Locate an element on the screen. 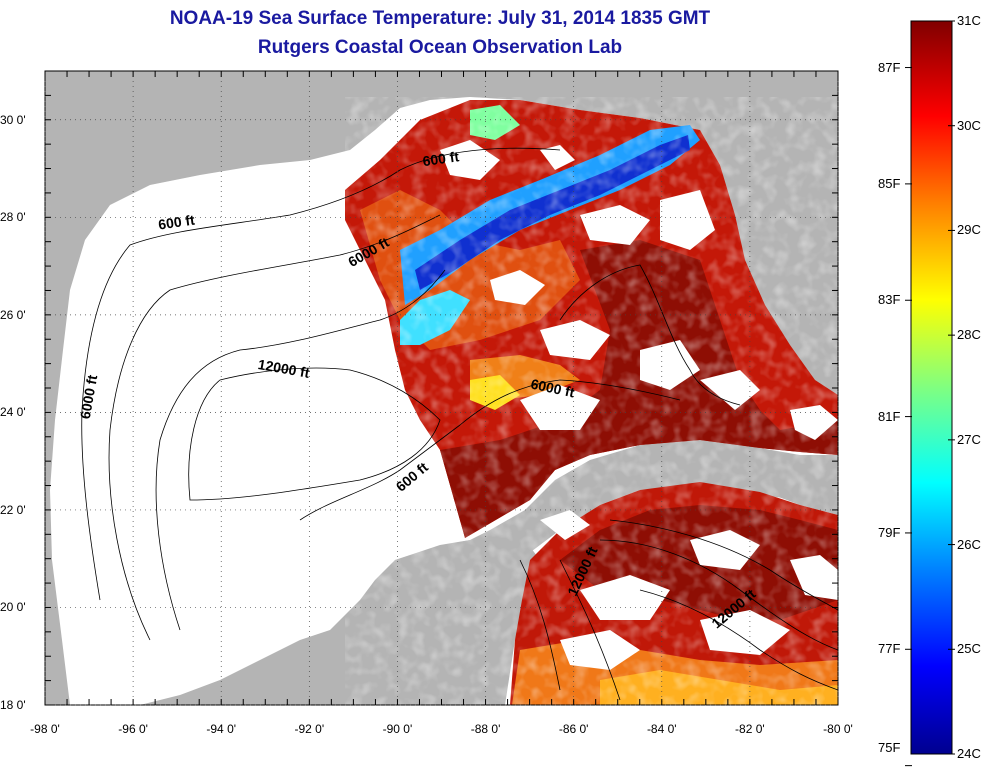  y-tick-label: 18 0' is located at coordinates (13, 705).